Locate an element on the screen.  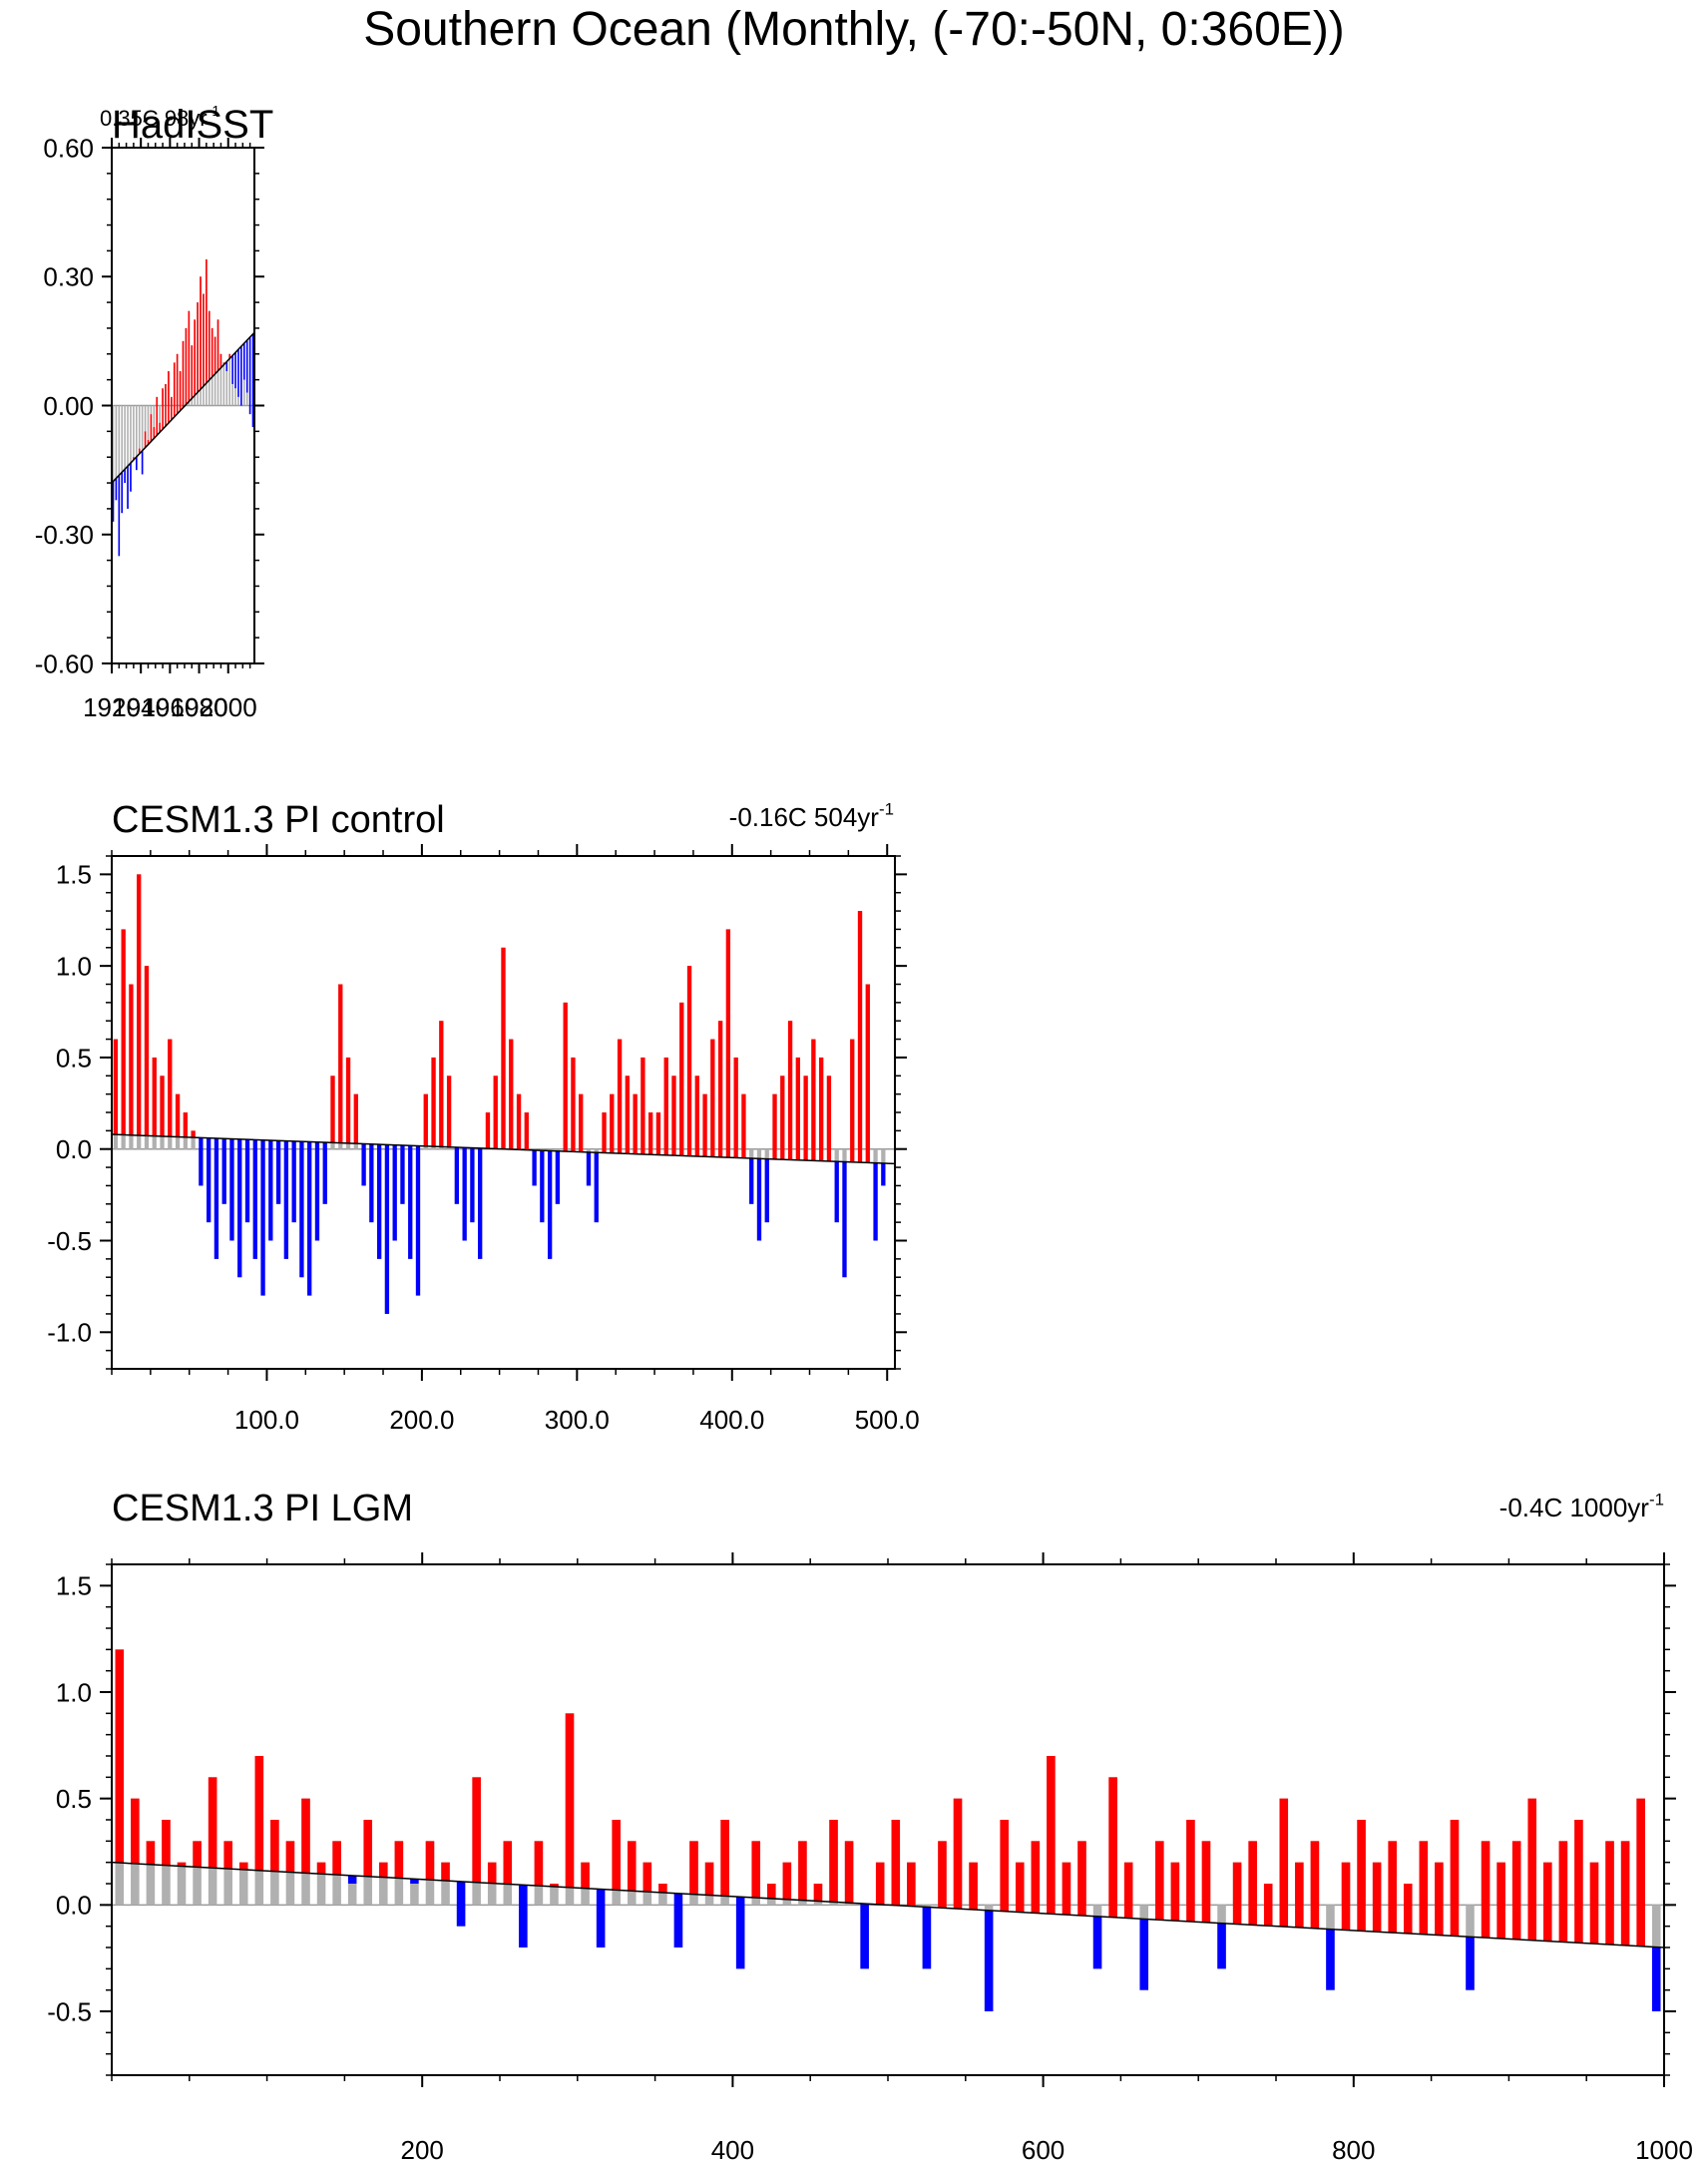
chart-title: HadISST is located at coordinates (192, 125).